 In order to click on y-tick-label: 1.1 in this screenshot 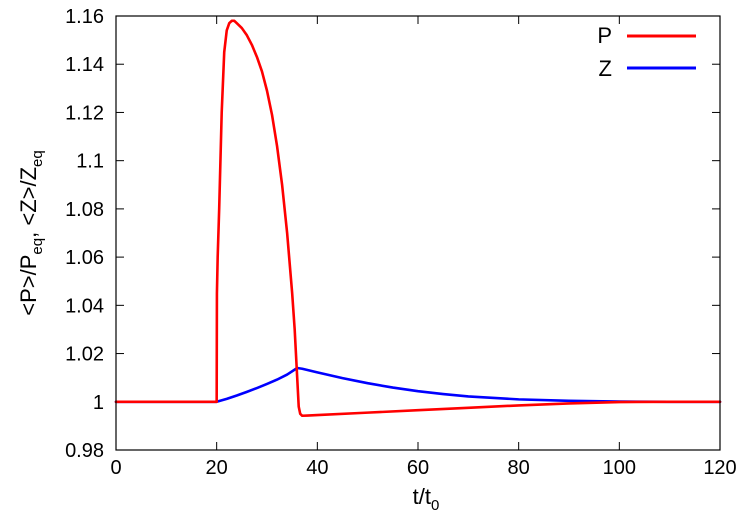, I will do `click(90, 162)`.